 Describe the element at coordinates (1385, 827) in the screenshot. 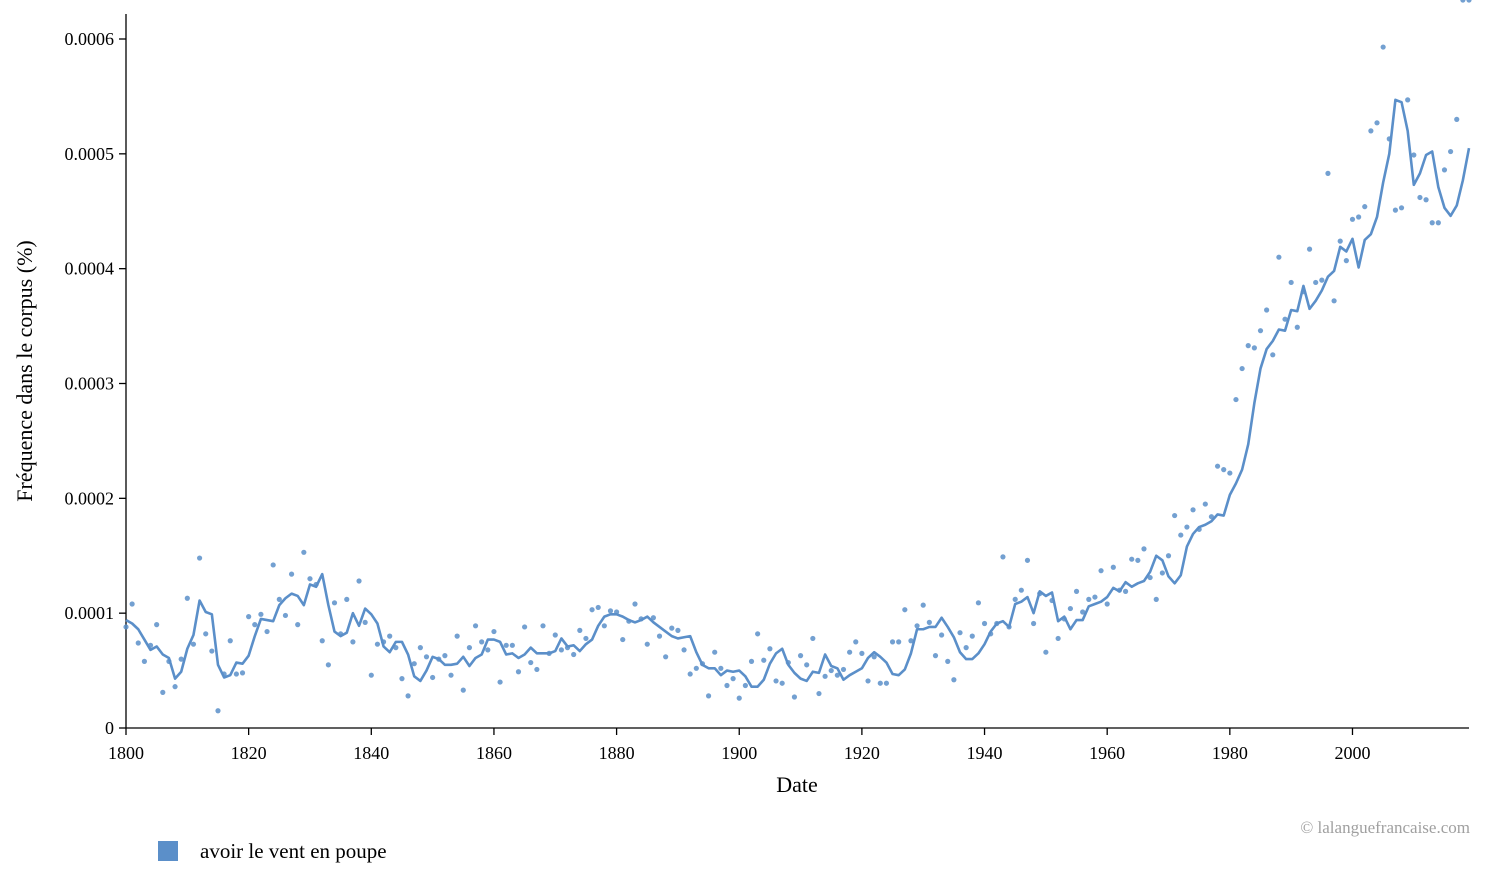

I see `credit-text: © lalanguefrancaise.com` at that location.